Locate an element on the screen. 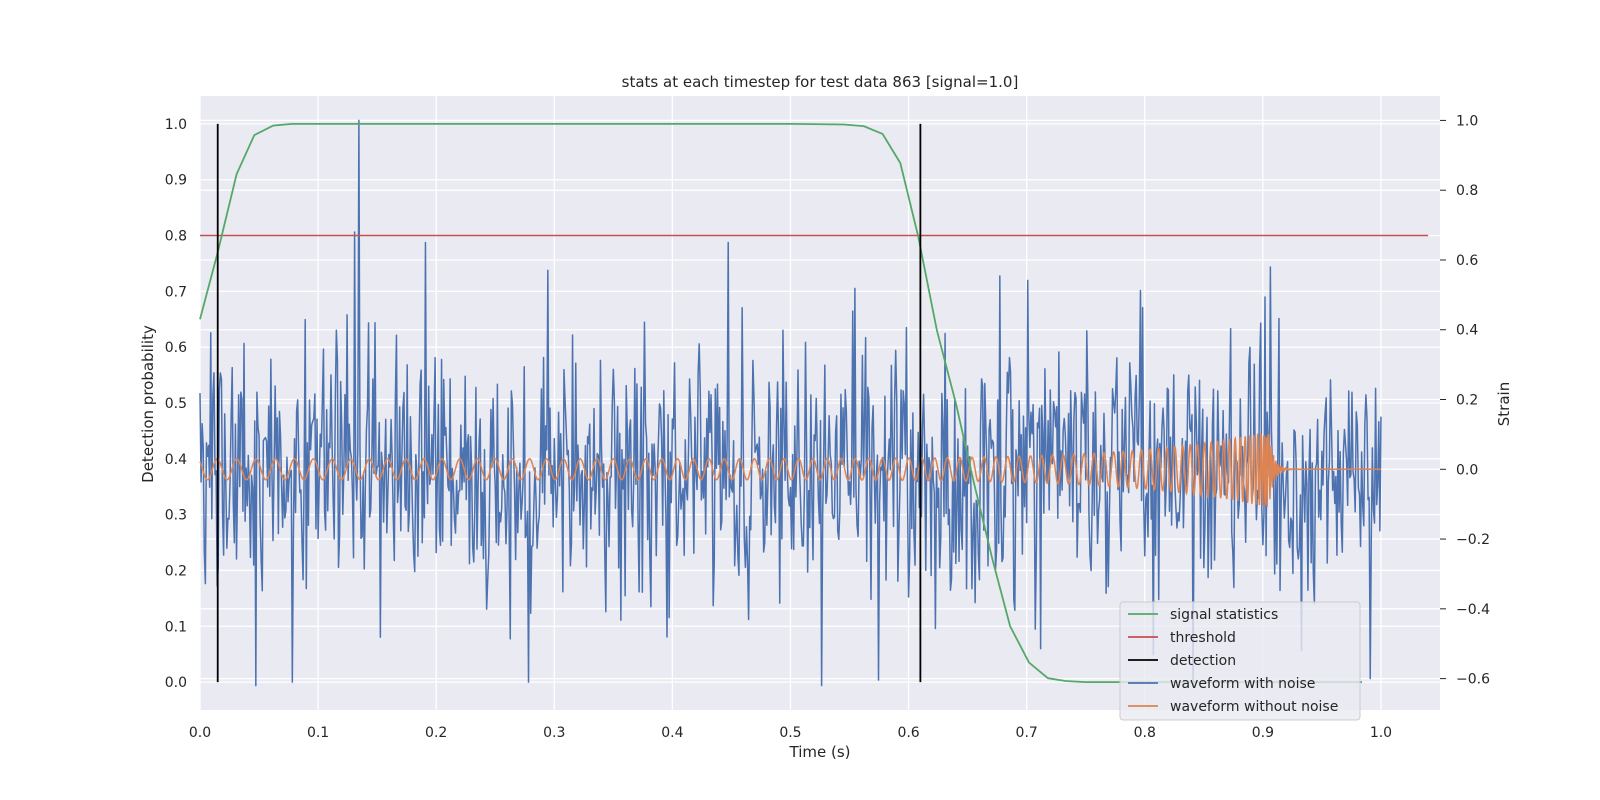  left-y-tick-label: 1.0 is located at coordinates (176, 125).